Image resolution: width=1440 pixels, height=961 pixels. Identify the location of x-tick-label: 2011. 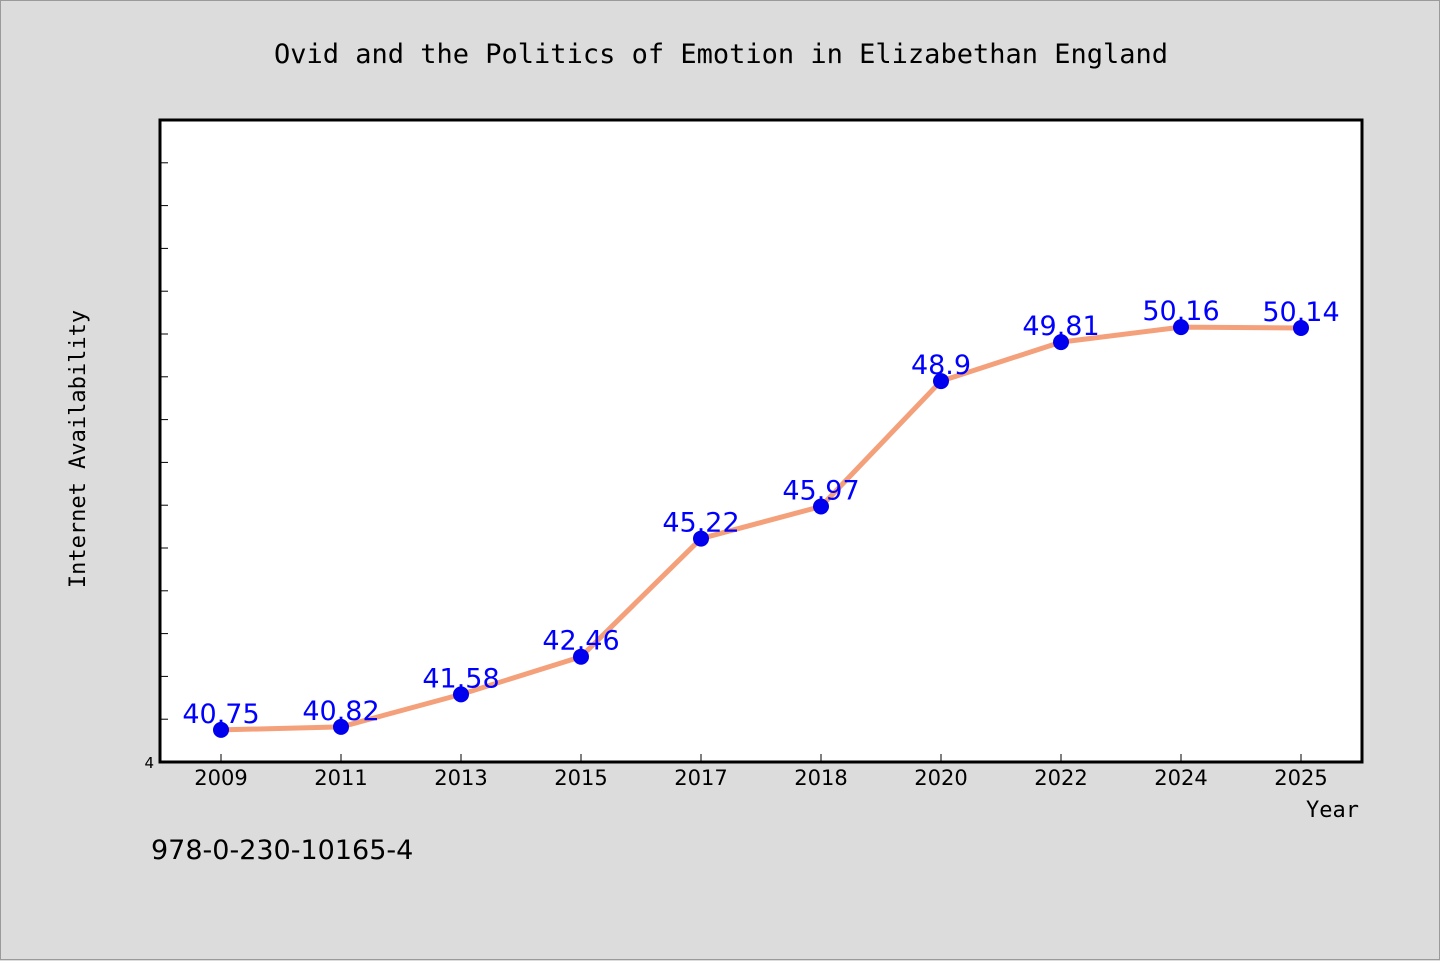
(340, 778).